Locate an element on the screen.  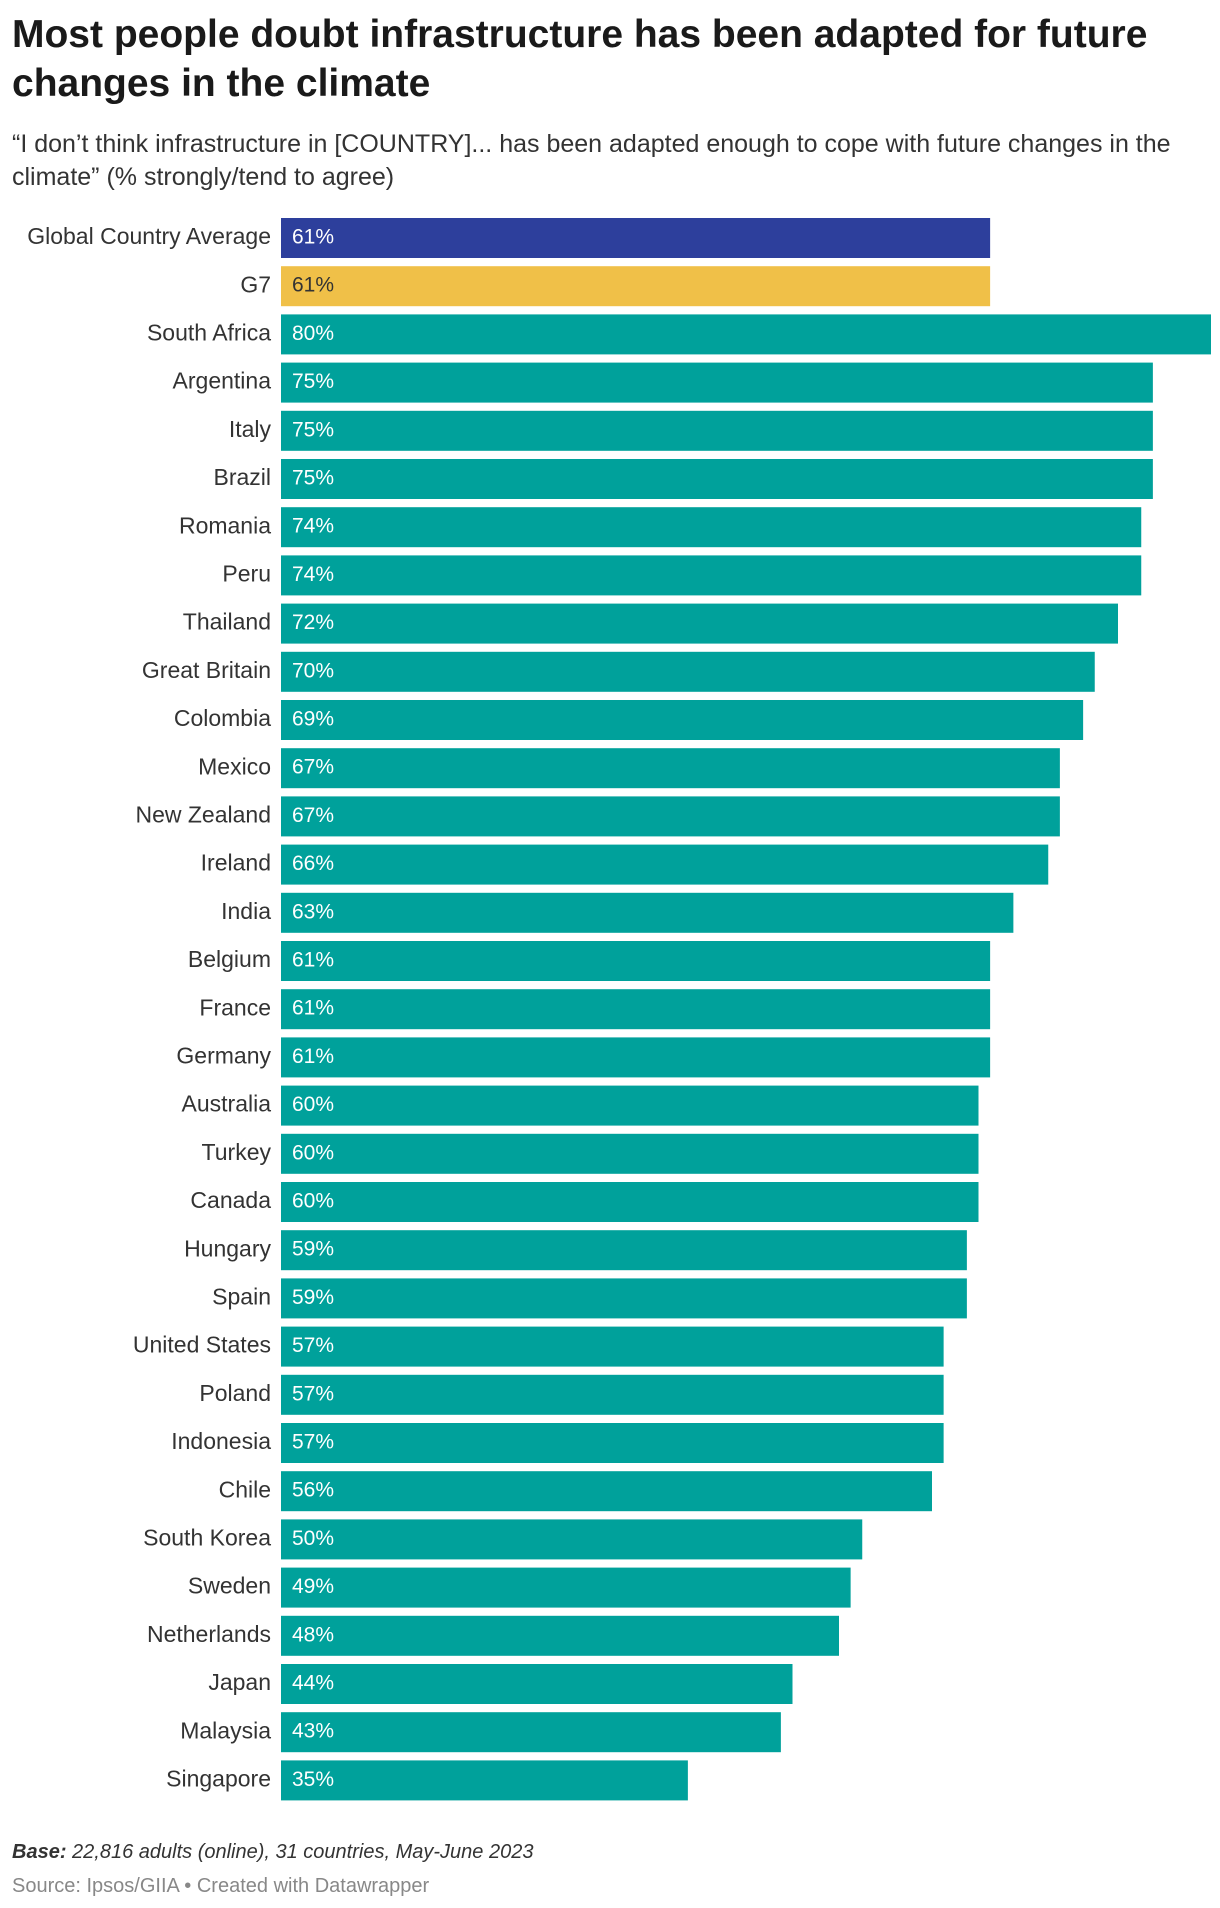
value-label-ireland: 66% is located at coordinates (313, 863).